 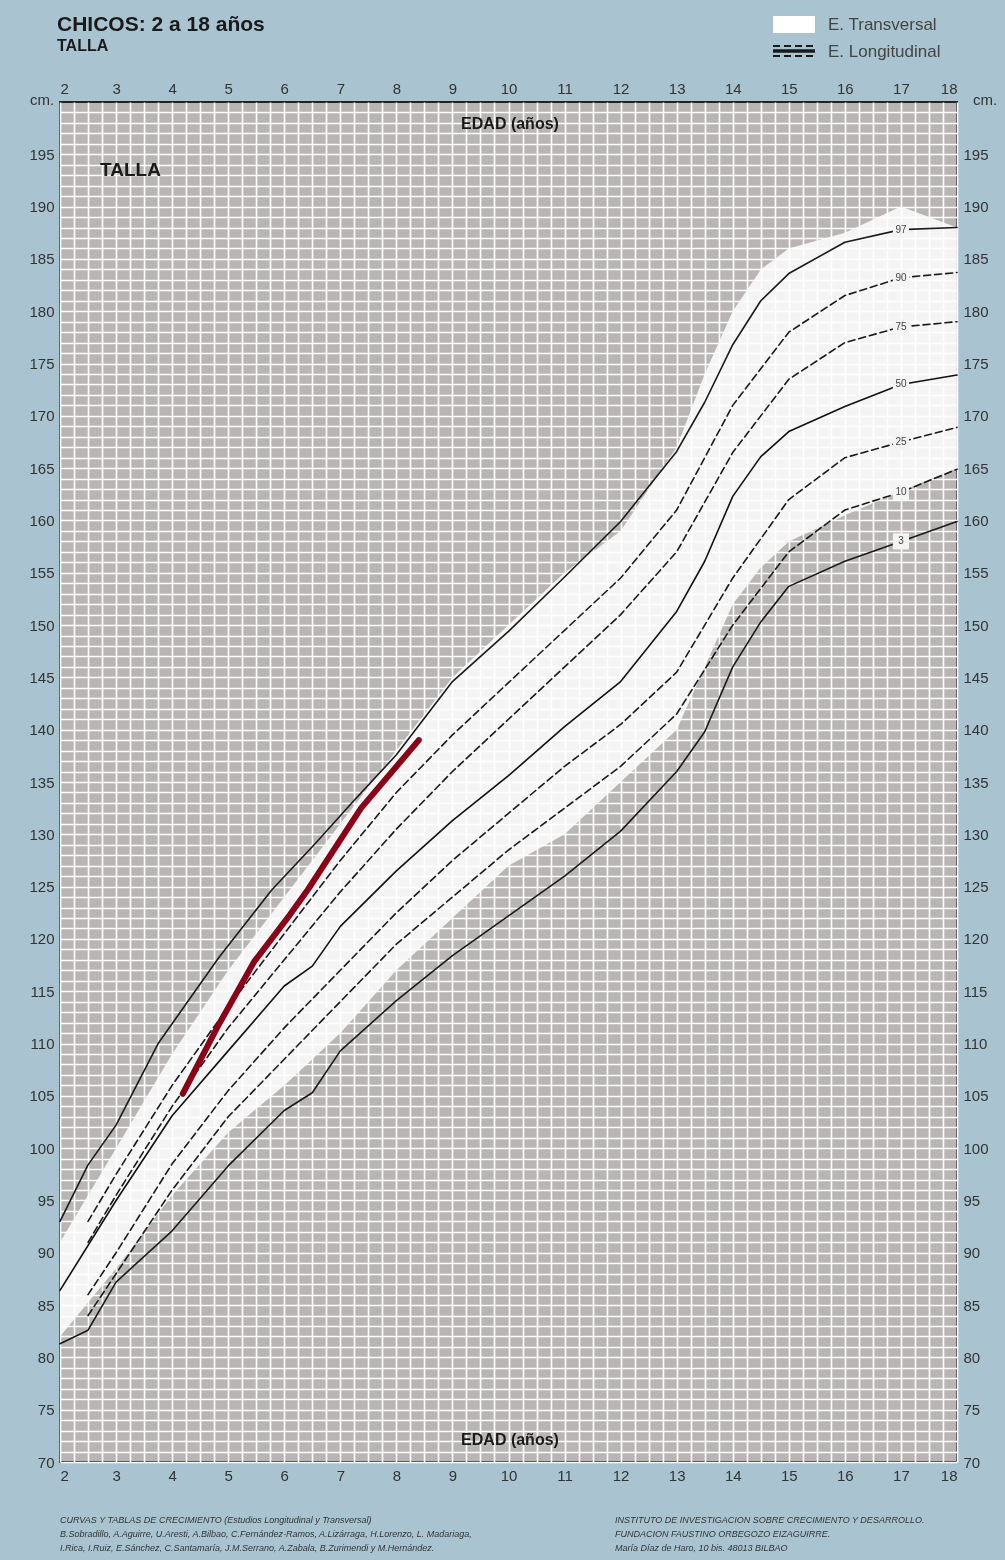 What do you see at coordinates (116, 1475) in the screenshot?
I see `x-tick-label: 3` at bounding box center [116, 1475].